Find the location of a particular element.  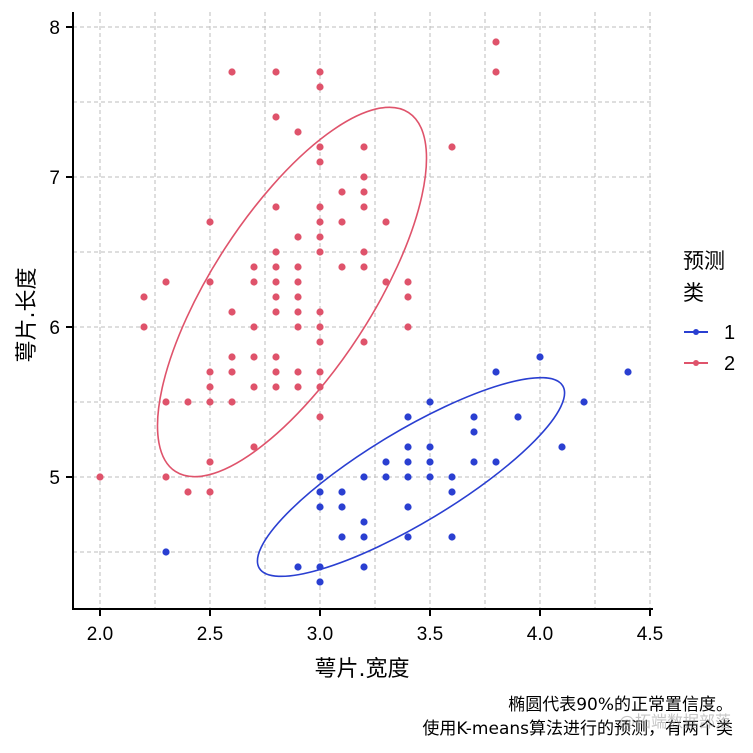

watermark: @拓端数据部落 is located at coordinates (674, 721).